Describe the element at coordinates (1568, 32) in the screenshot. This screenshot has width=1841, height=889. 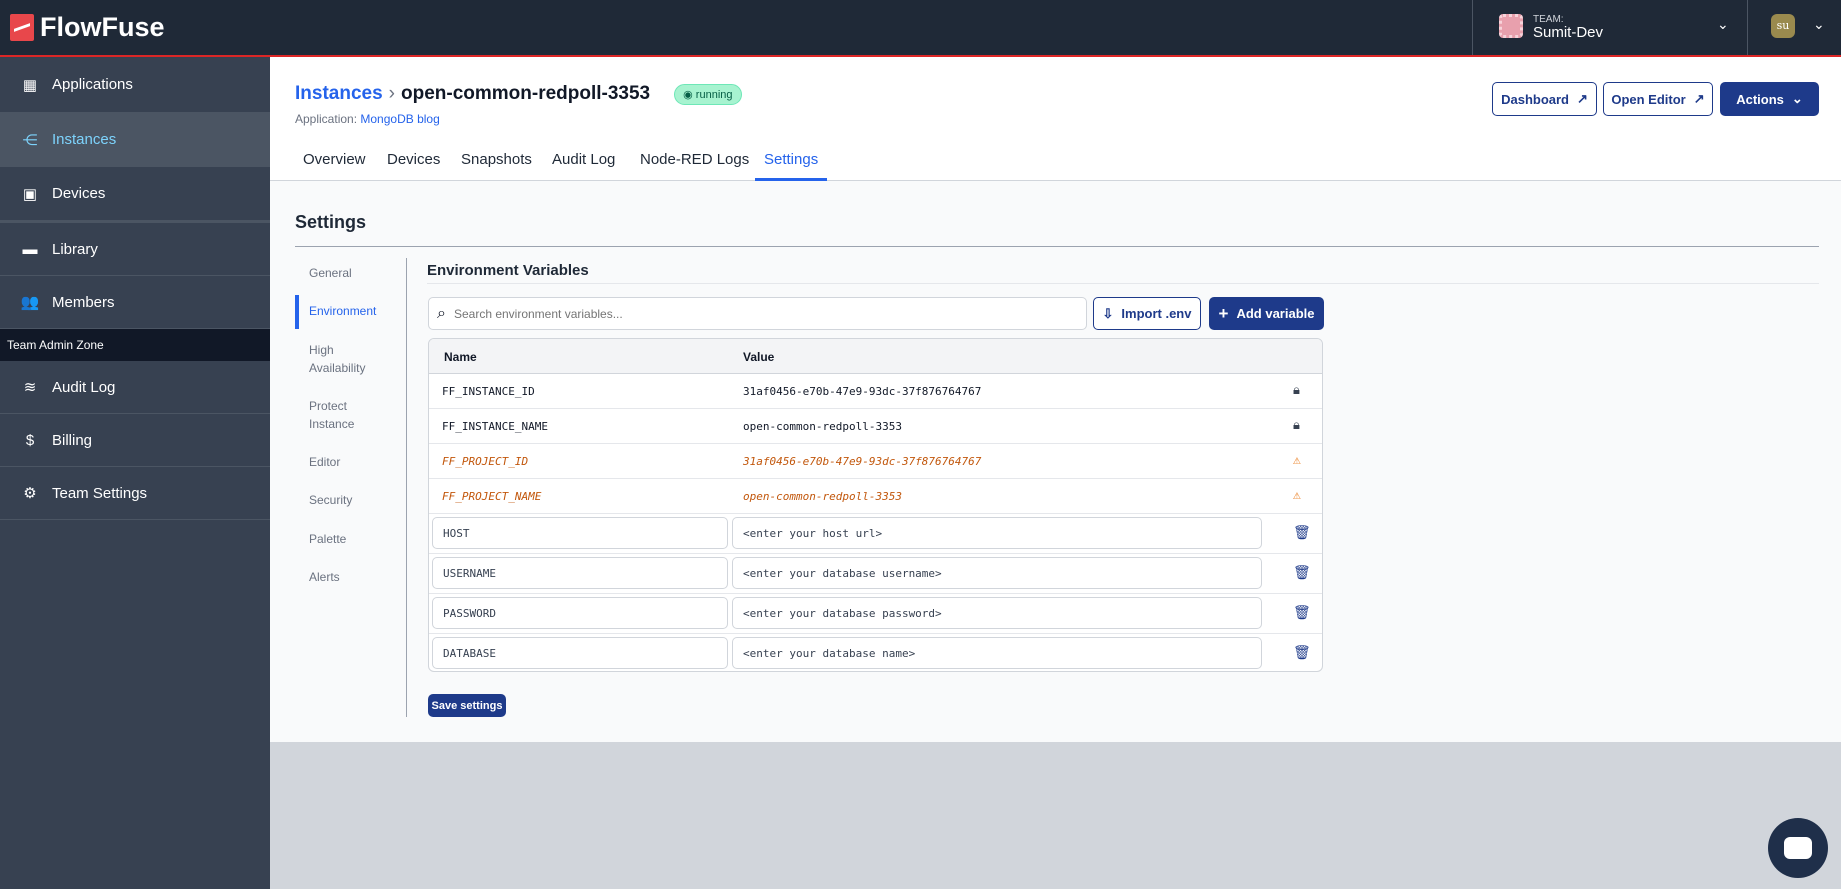
I see `team-name: Sumit-Dev` at that location.